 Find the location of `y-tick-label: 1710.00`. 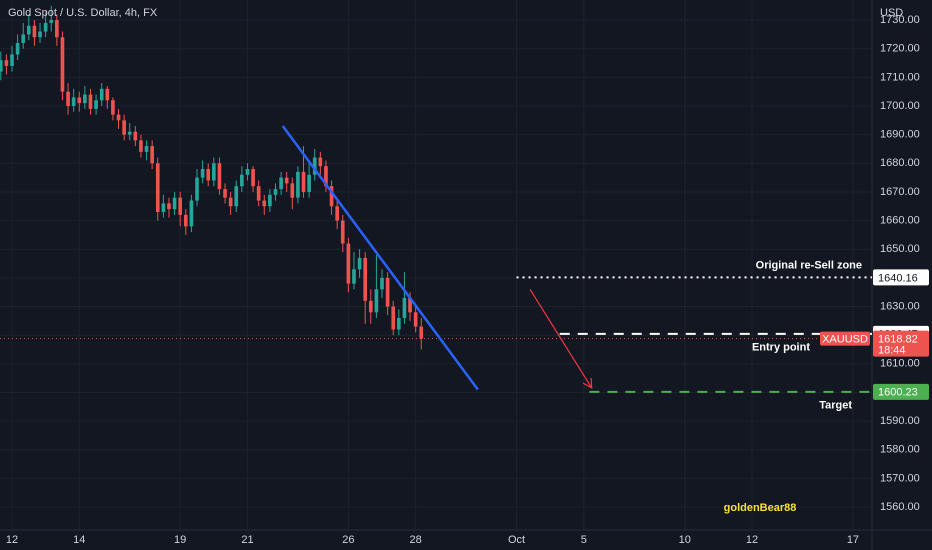

y-tick-label: 1710.00 is located at coordinates (900, 77).